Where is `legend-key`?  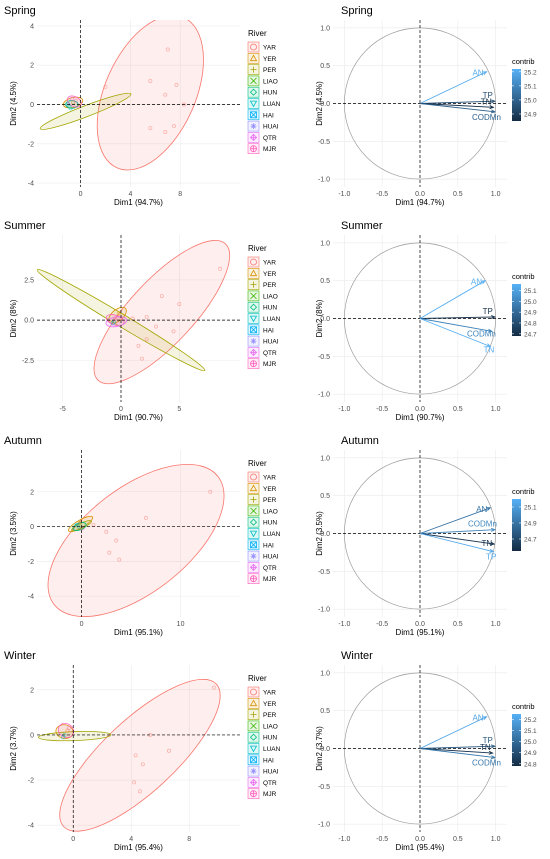
legend-key is located at coordinates (253, 262).